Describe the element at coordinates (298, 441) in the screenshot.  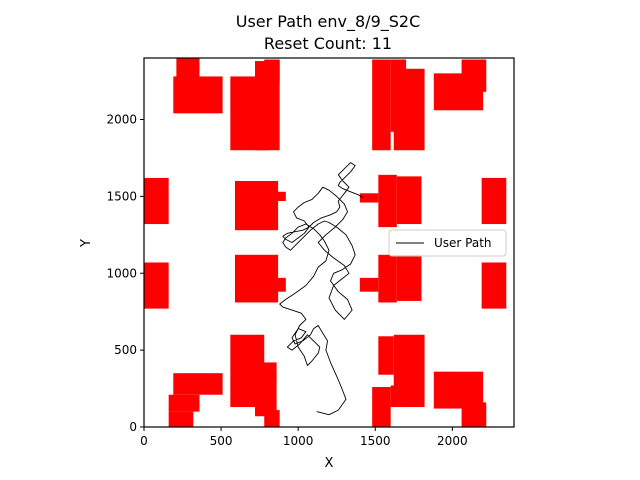
I see `x-tick-label: 1000` at that location.